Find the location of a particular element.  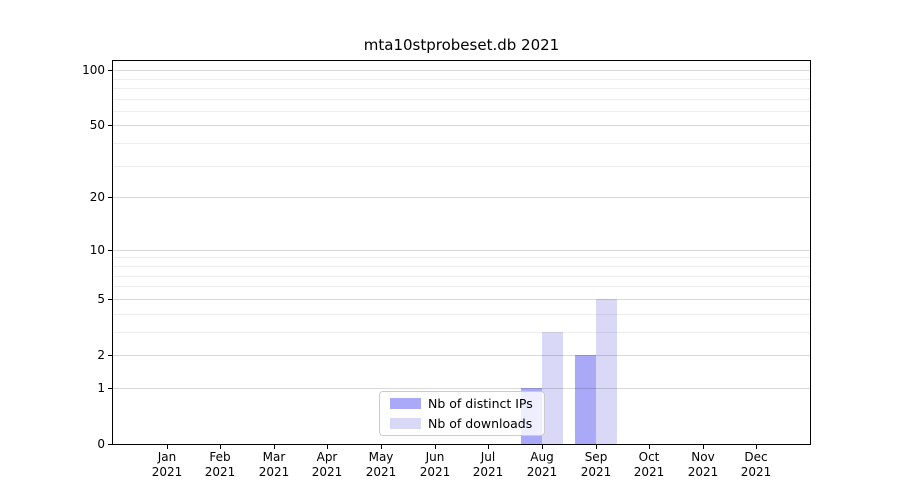

x-tick-label-jul: Jul 2021 is located at coordinates (488, 465).